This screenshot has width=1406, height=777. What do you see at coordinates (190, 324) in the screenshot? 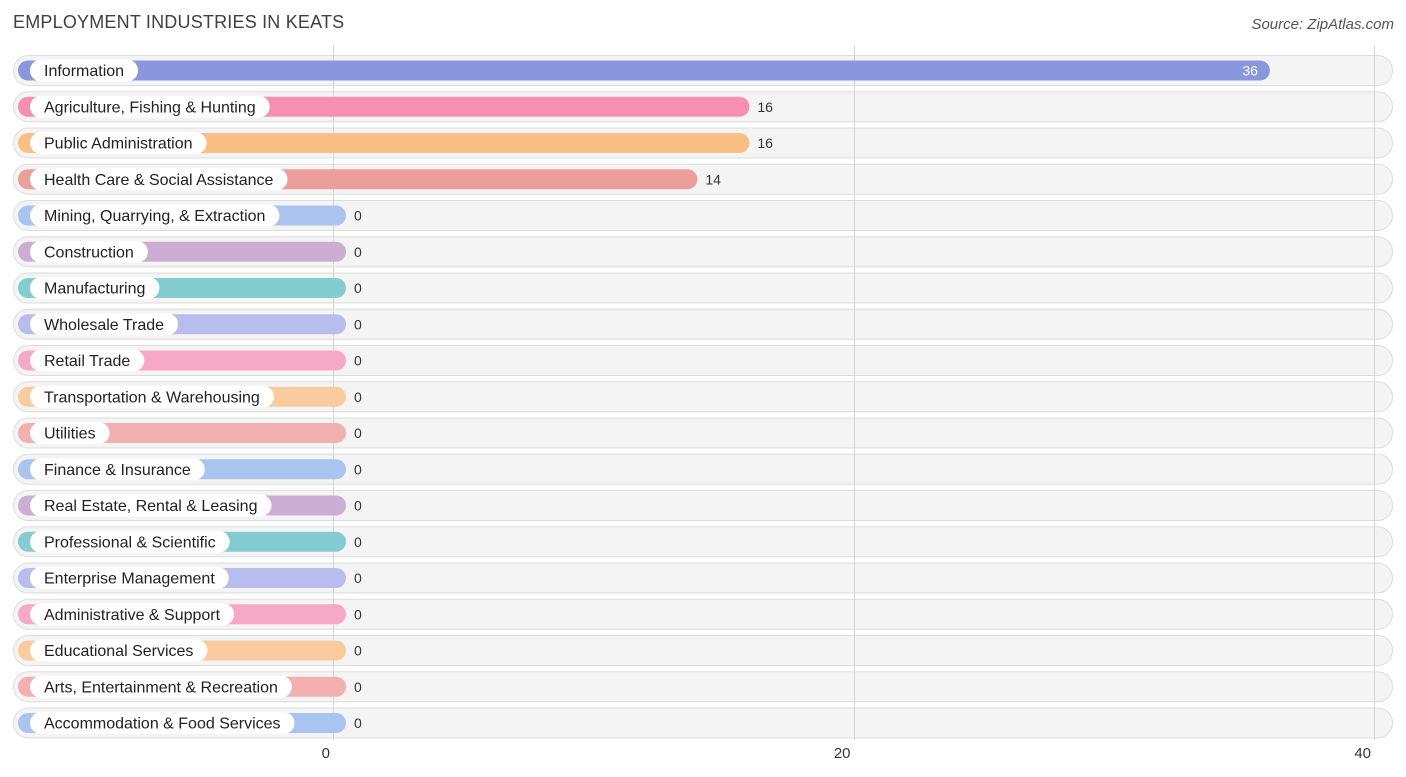
I see `bar-row: Wholesale Trade 0` at bounding box center [190, 324].